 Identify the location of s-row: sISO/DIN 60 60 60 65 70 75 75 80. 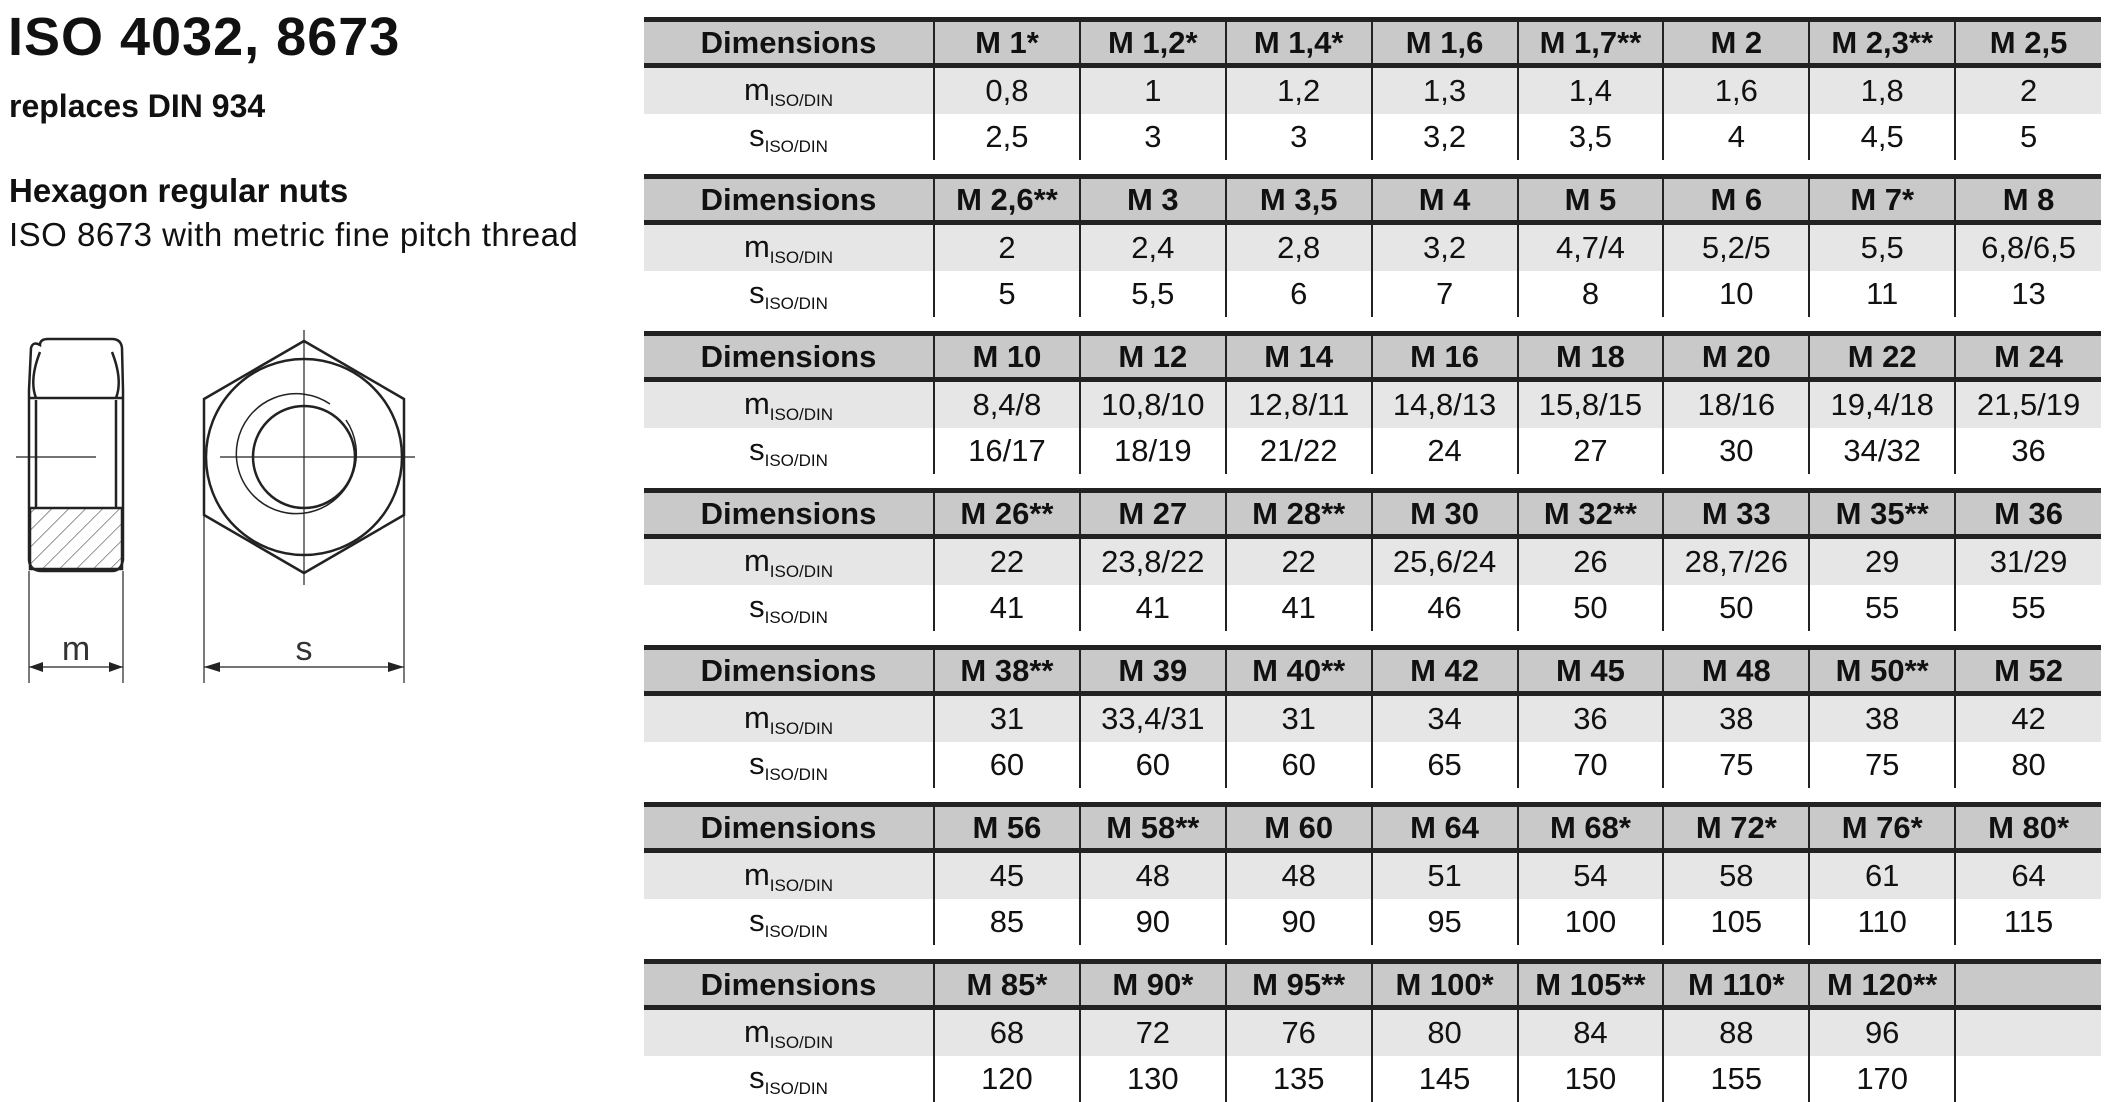
(1372, 765).